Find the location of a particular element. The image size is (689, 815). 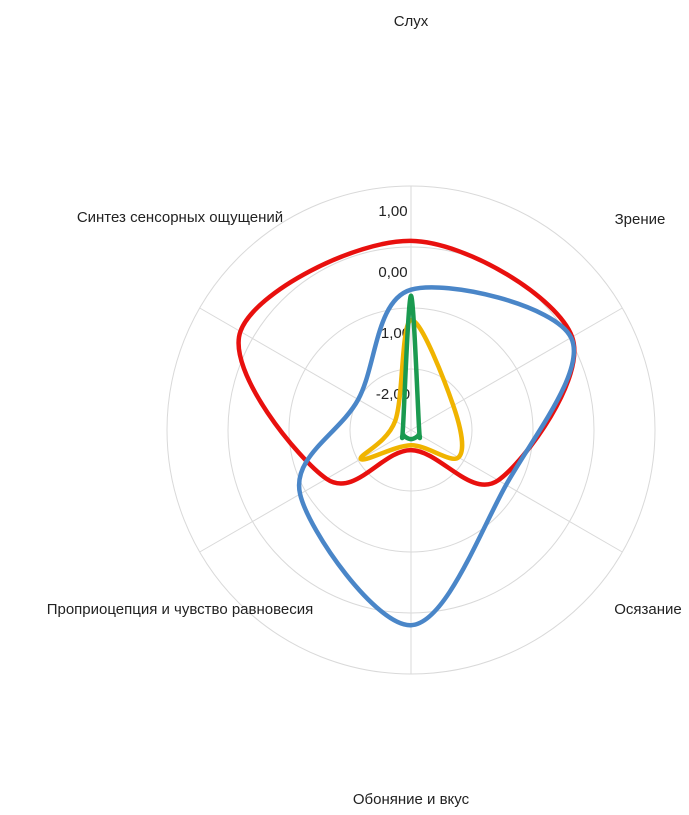

y-tick-label: 1,00 is located at coordinates (392, 211).